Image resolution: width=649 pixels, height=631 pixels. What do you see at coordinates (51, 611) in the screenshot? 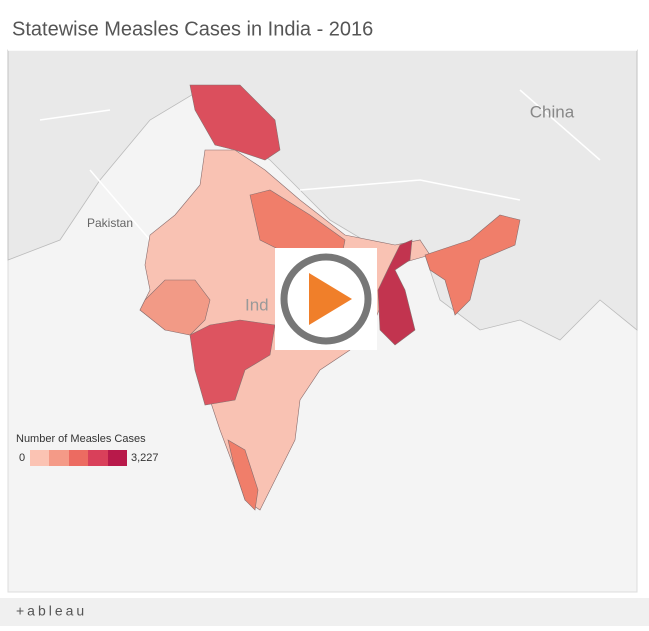
I see `brand-logo: +ableau` at bounding box center [51, 611].